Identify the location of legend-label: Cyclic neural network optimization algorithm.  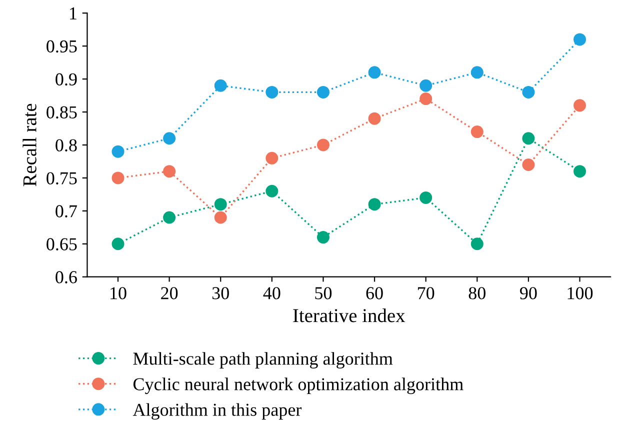
(298, 386).